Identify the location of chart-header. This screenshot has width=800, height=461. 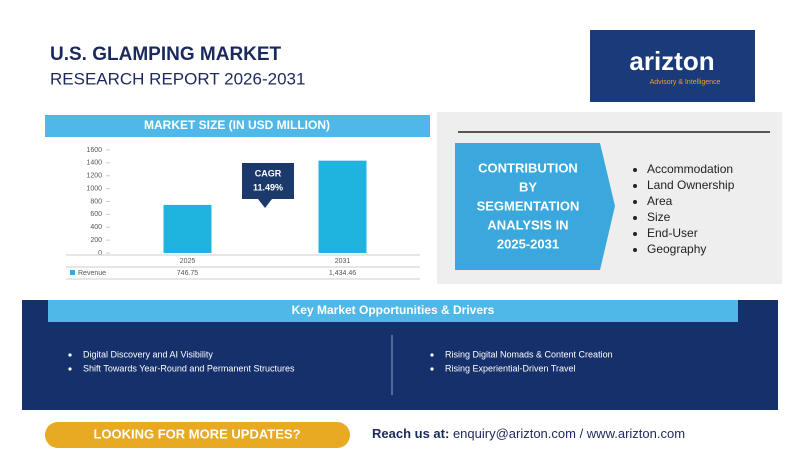
(237, 126).